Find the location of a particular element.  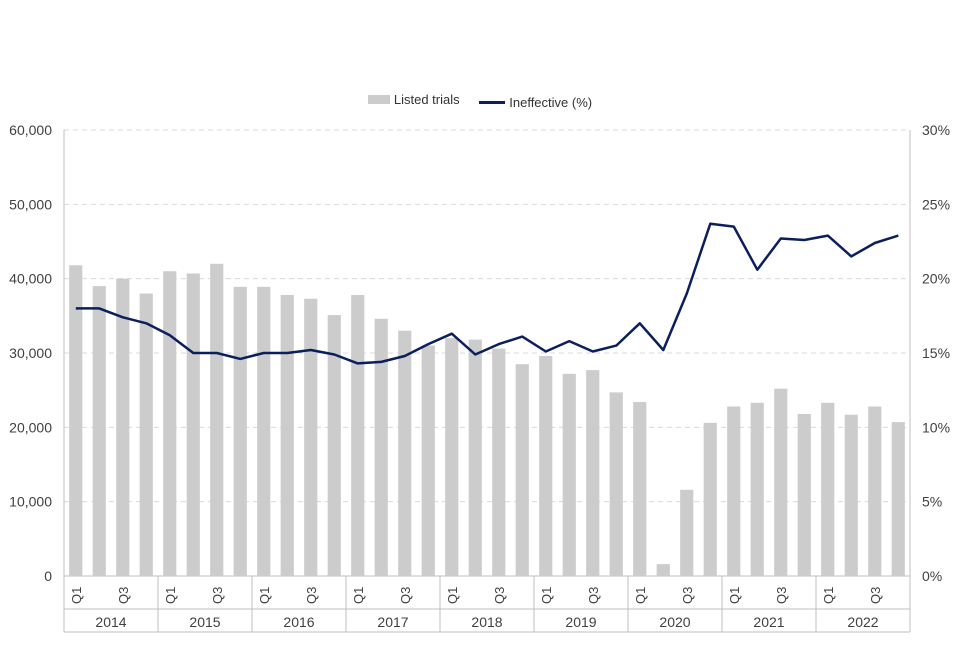

y-left-tick-label: 20,000 is located at coordinates (30, 427).